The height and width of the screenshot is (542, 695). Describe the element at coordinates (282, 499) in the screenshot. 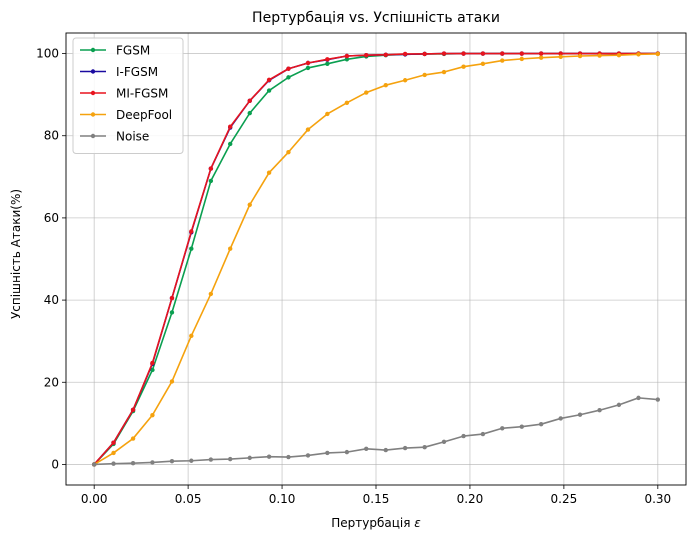

I see `x-tick-label: 0.10` at that location.